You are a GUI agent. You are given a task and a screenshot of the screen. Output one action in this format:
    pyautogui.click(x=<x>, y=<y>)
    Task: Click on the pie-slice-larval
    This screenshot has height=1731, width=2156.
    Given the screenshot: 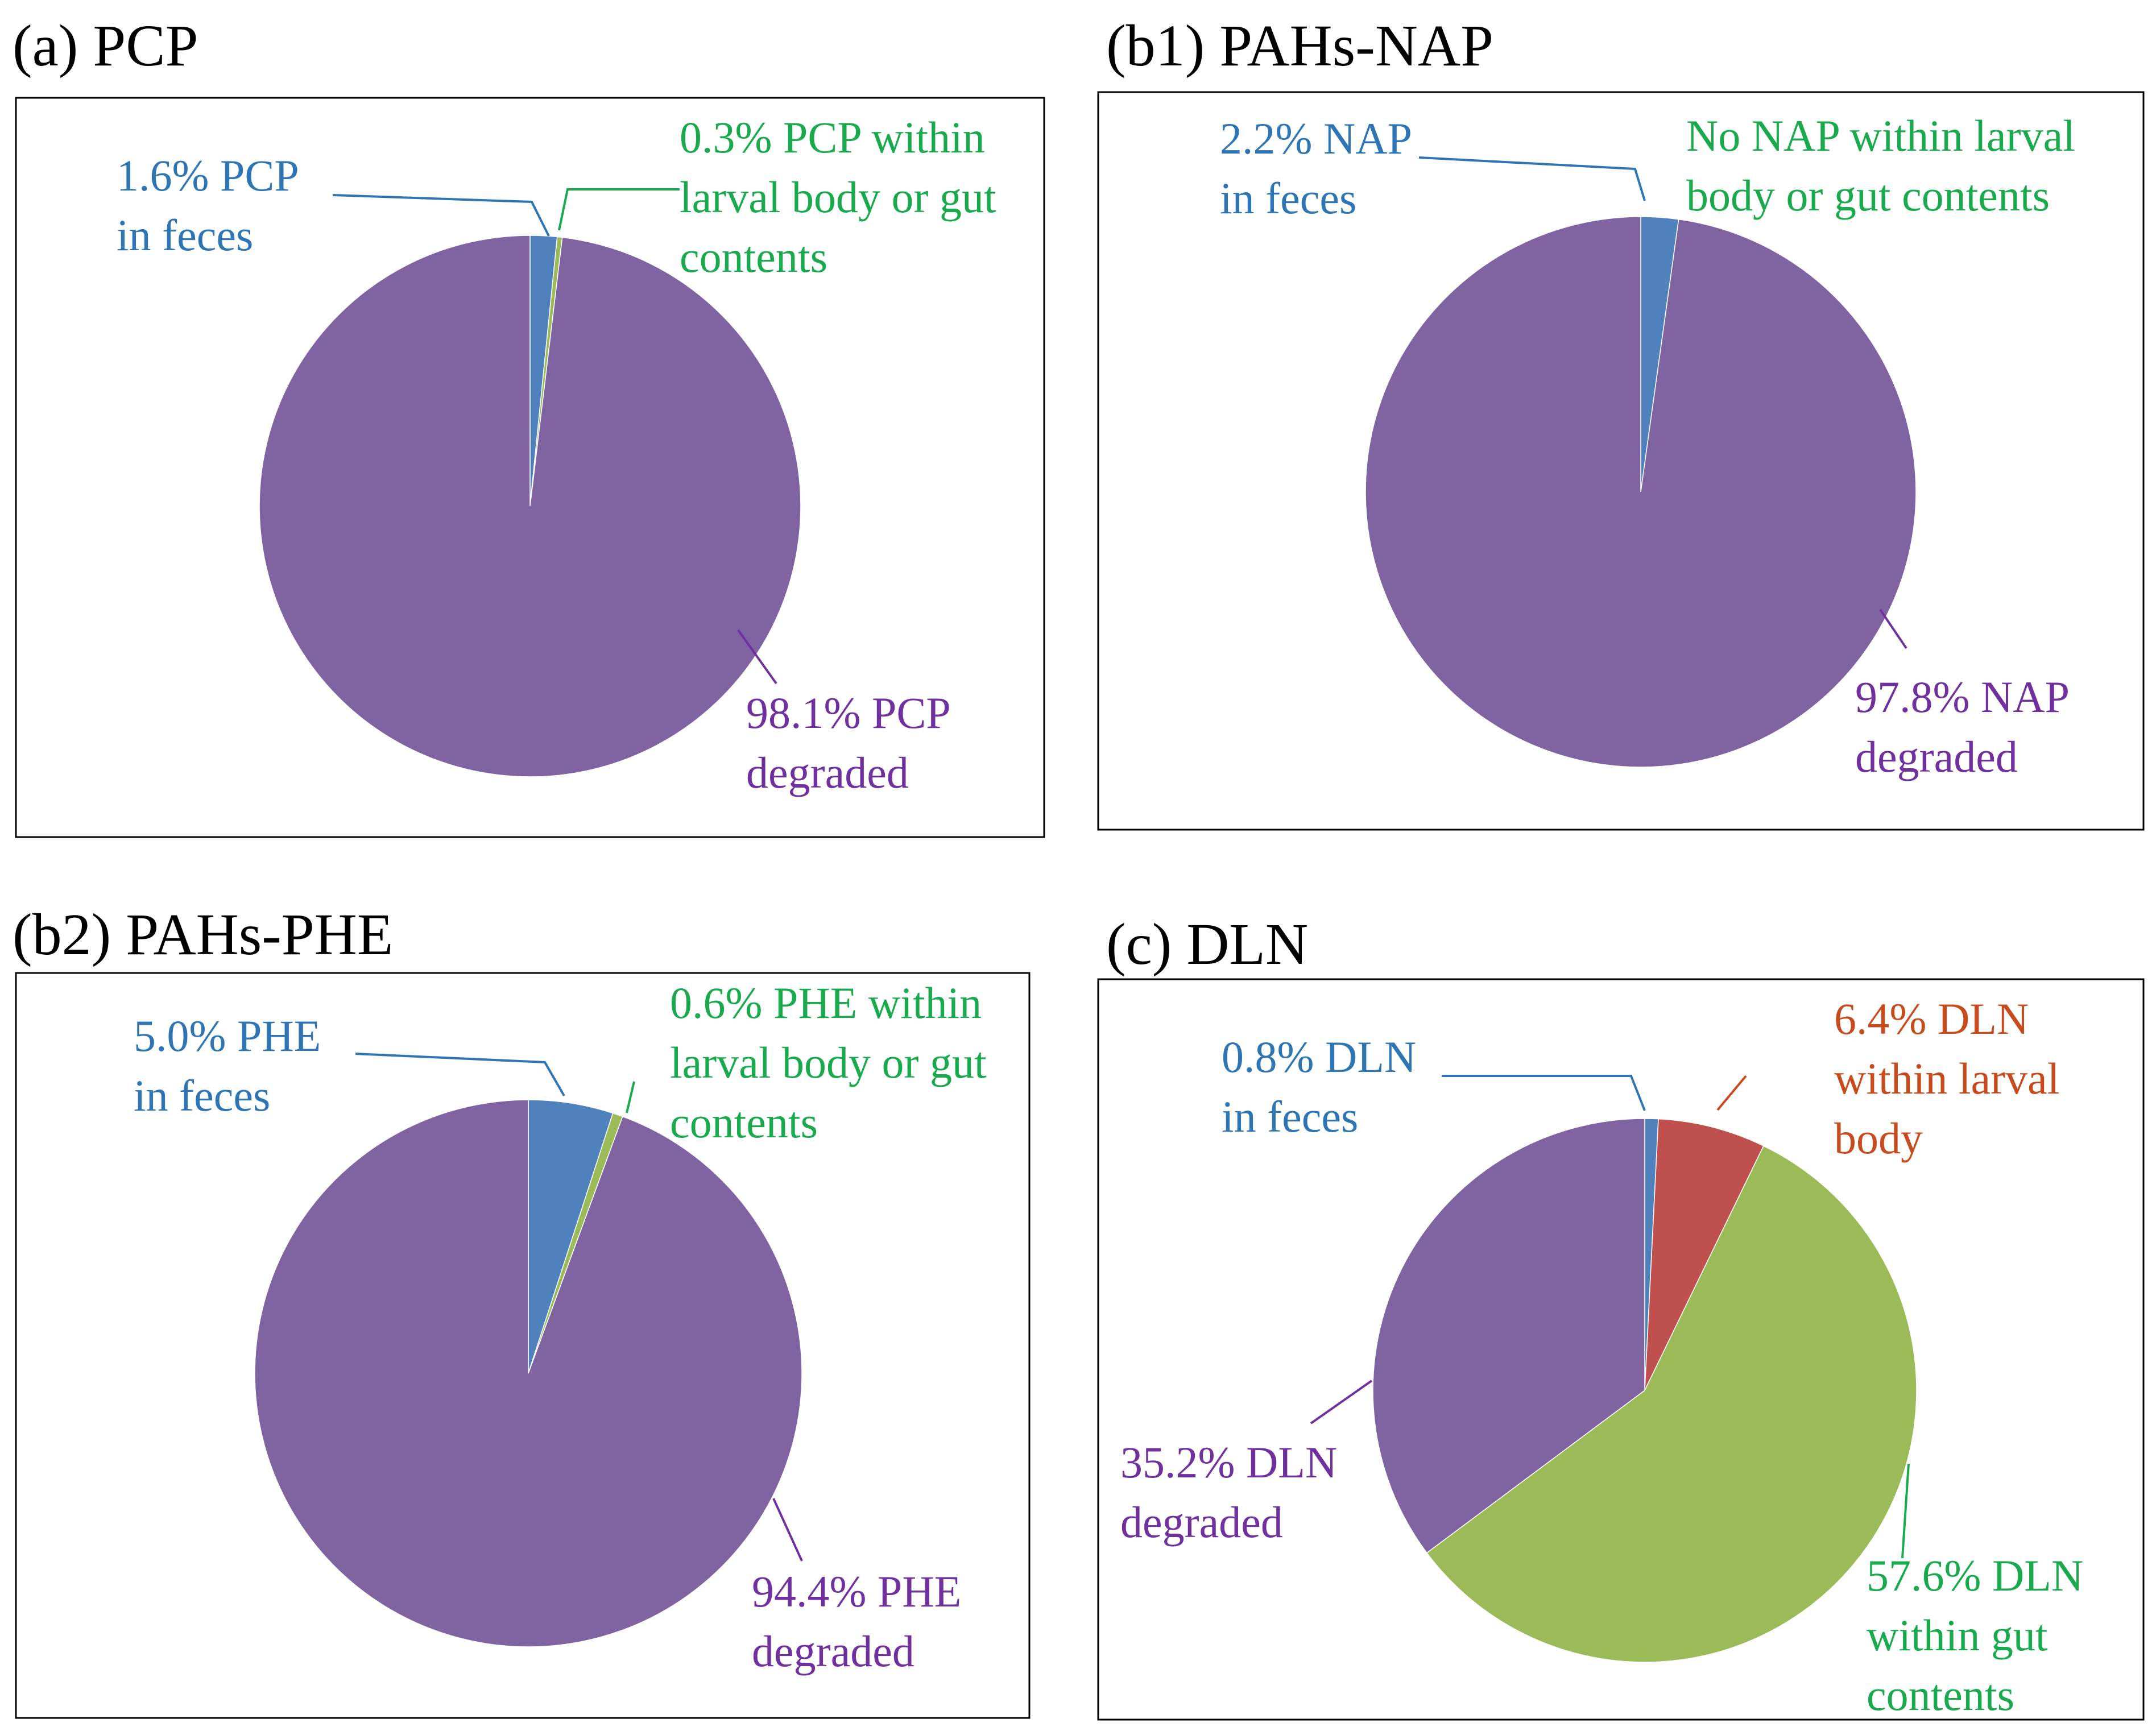 What is the action you would take?
    pyautogui.click(x=1704, y=1255)
    